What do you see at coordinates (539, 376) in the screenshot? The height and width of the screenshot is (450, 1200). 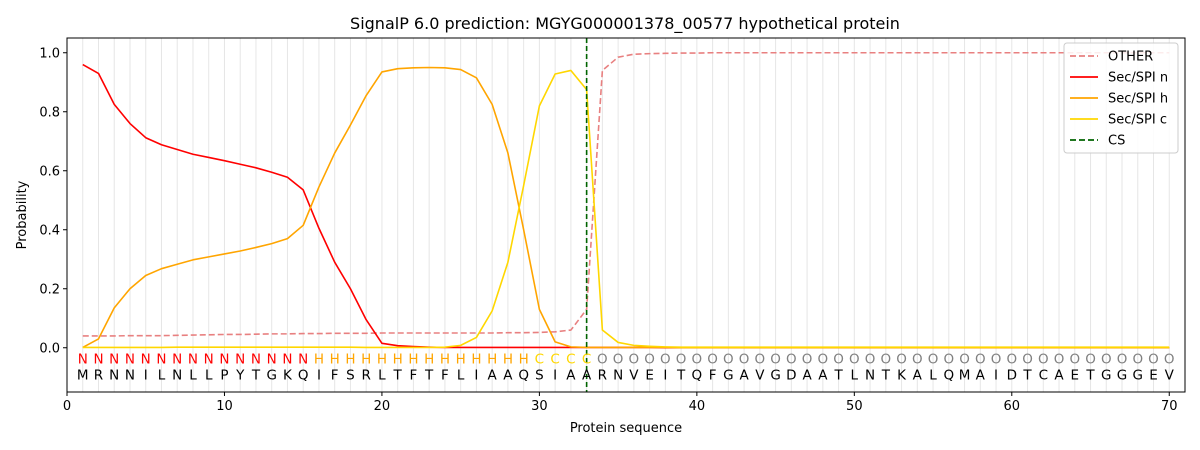 I see `residue-label: S` at bounding box center [539, 376].